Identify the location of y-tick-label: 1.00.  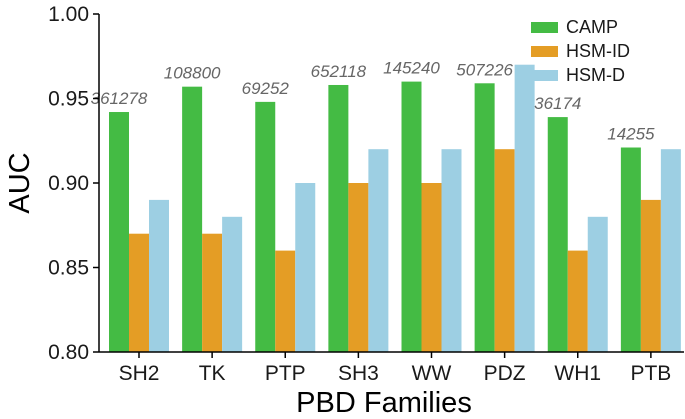
(68, 14).